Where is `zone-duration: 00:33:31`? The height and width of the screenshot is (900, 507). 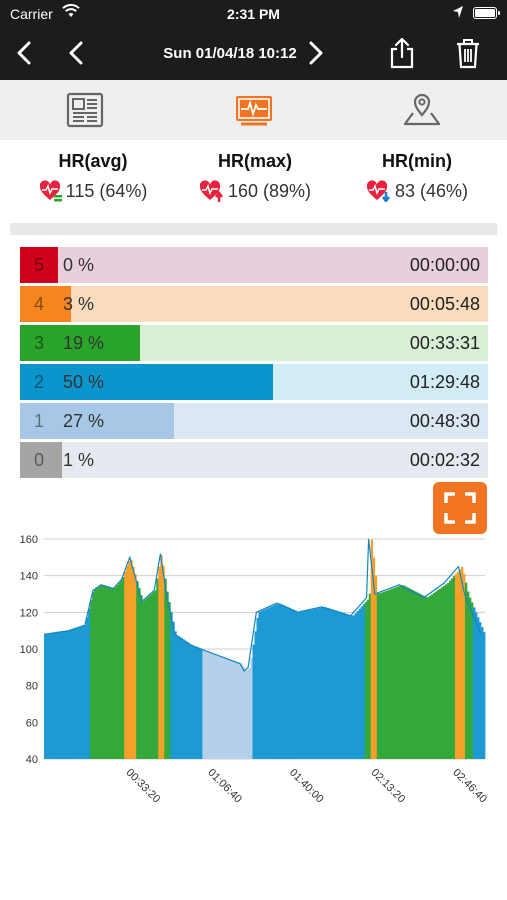
zone-duration: 00:33:31 is located at coordinates (444, 343).